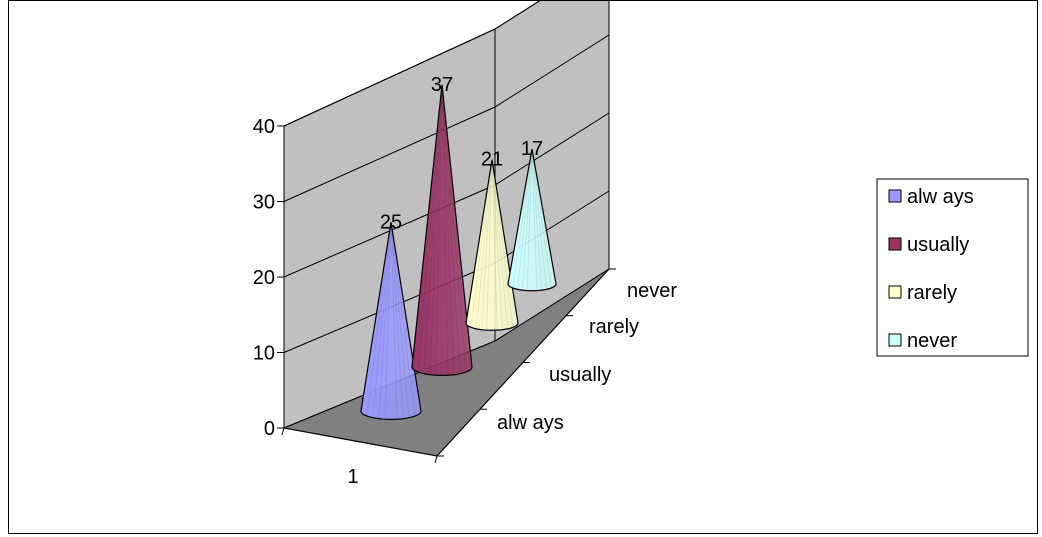 The height and width of the screenshot is (537, 1042). Describe the element at coordinates (587, 357) in the screenshot. I see `depth-axis-labels: alw ays usually rarely never` at that location.